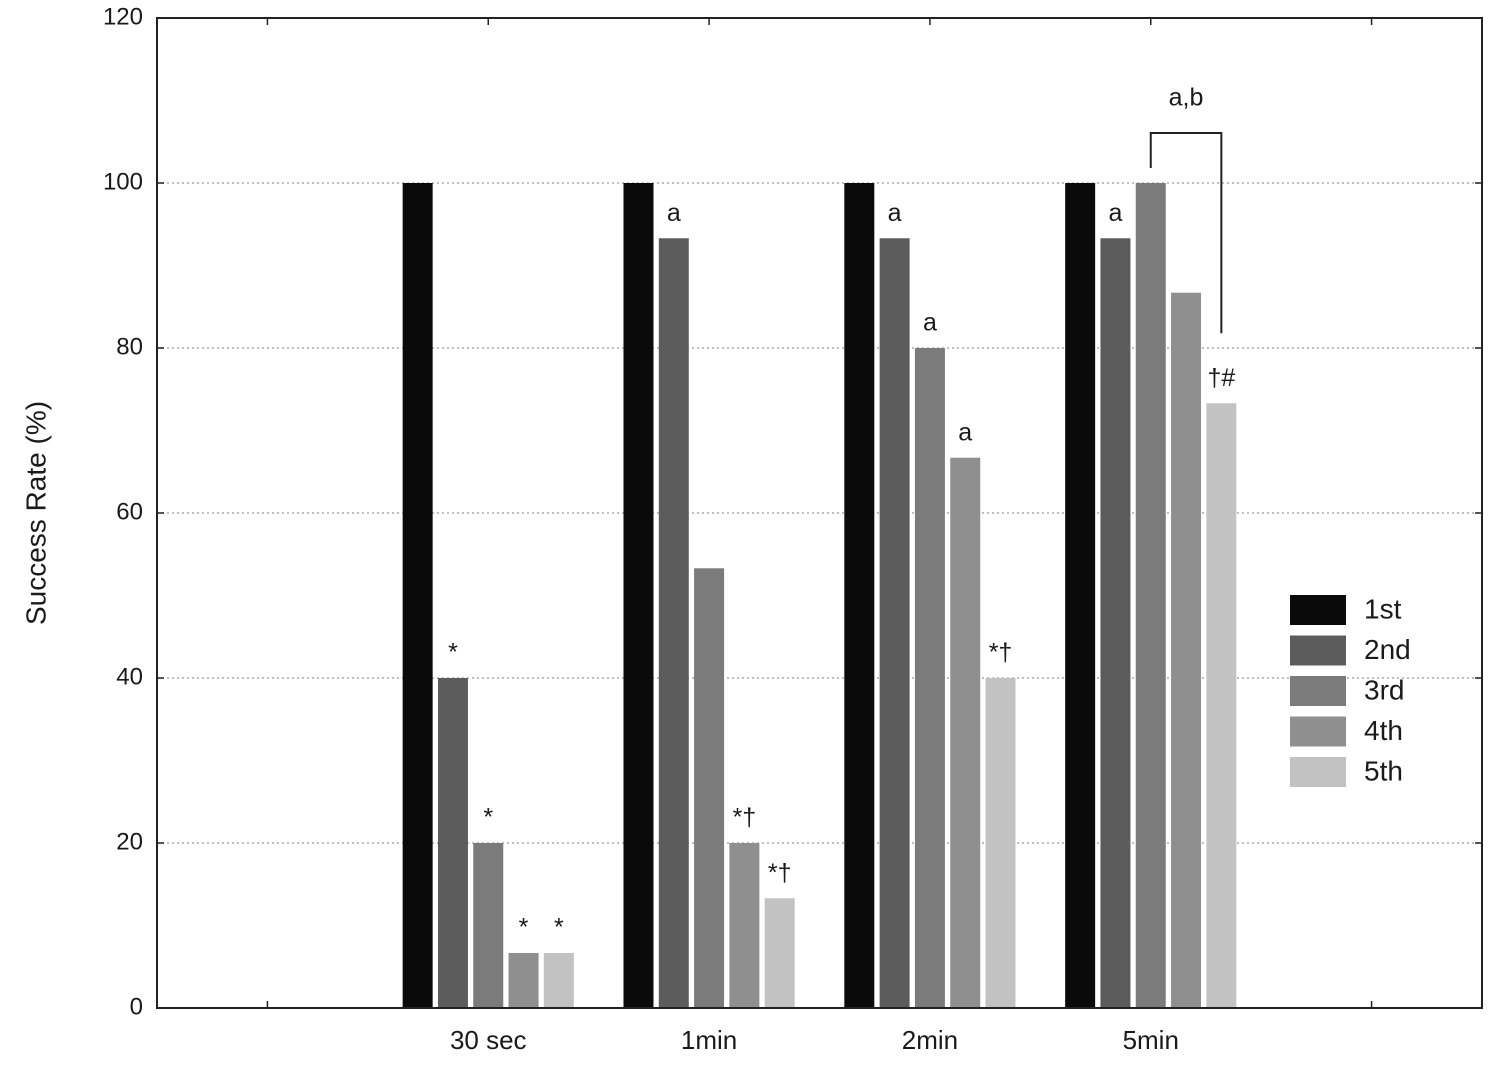 Image resolution: width=1500 pixels, height=1066 pixels. I want to click on legend-label: 1st, so click(1383, 608).